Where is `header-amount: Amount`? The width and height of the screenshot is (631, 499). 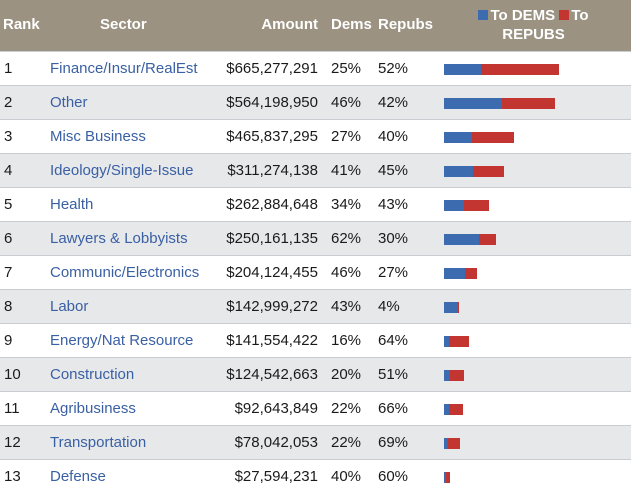 header-amount: Amount is located at coordinates (289, 24).